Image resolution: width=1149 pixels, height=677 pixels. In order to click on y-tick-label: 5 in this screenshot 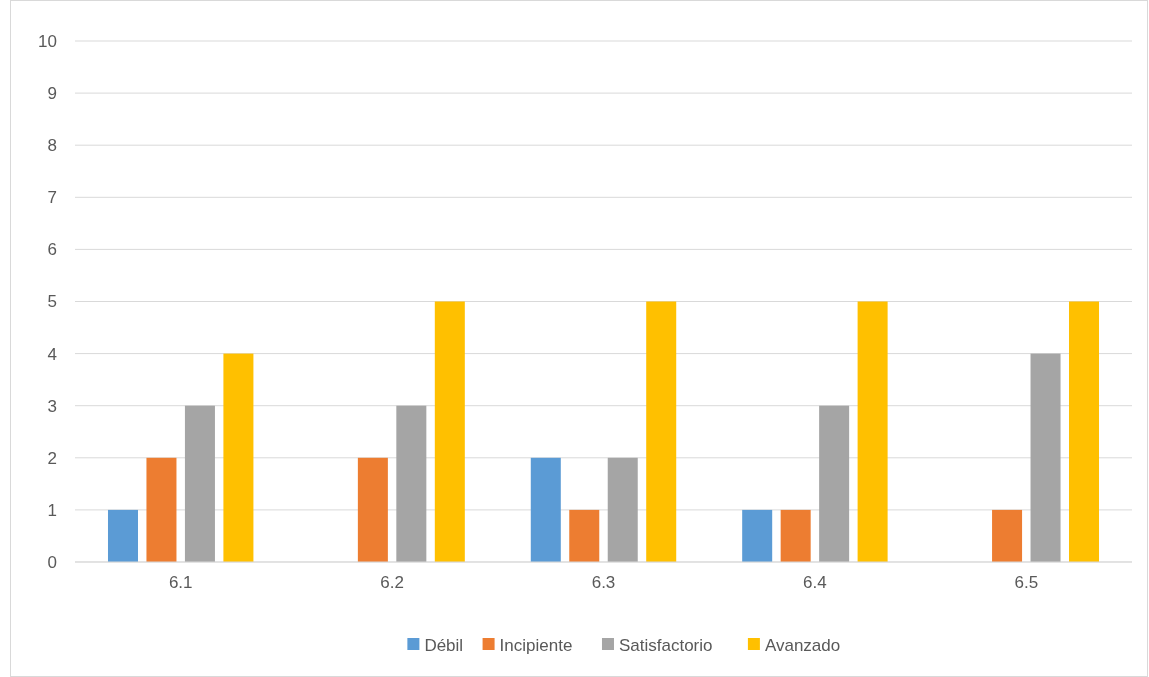, I will do `click(52, 302)`.